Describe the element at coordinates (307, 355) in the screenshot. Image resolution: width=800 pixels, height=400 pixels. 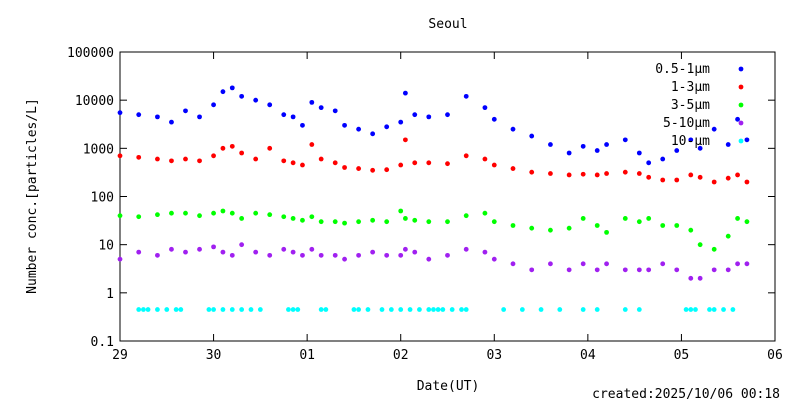
I see `x-tick-label: 01` at that location.